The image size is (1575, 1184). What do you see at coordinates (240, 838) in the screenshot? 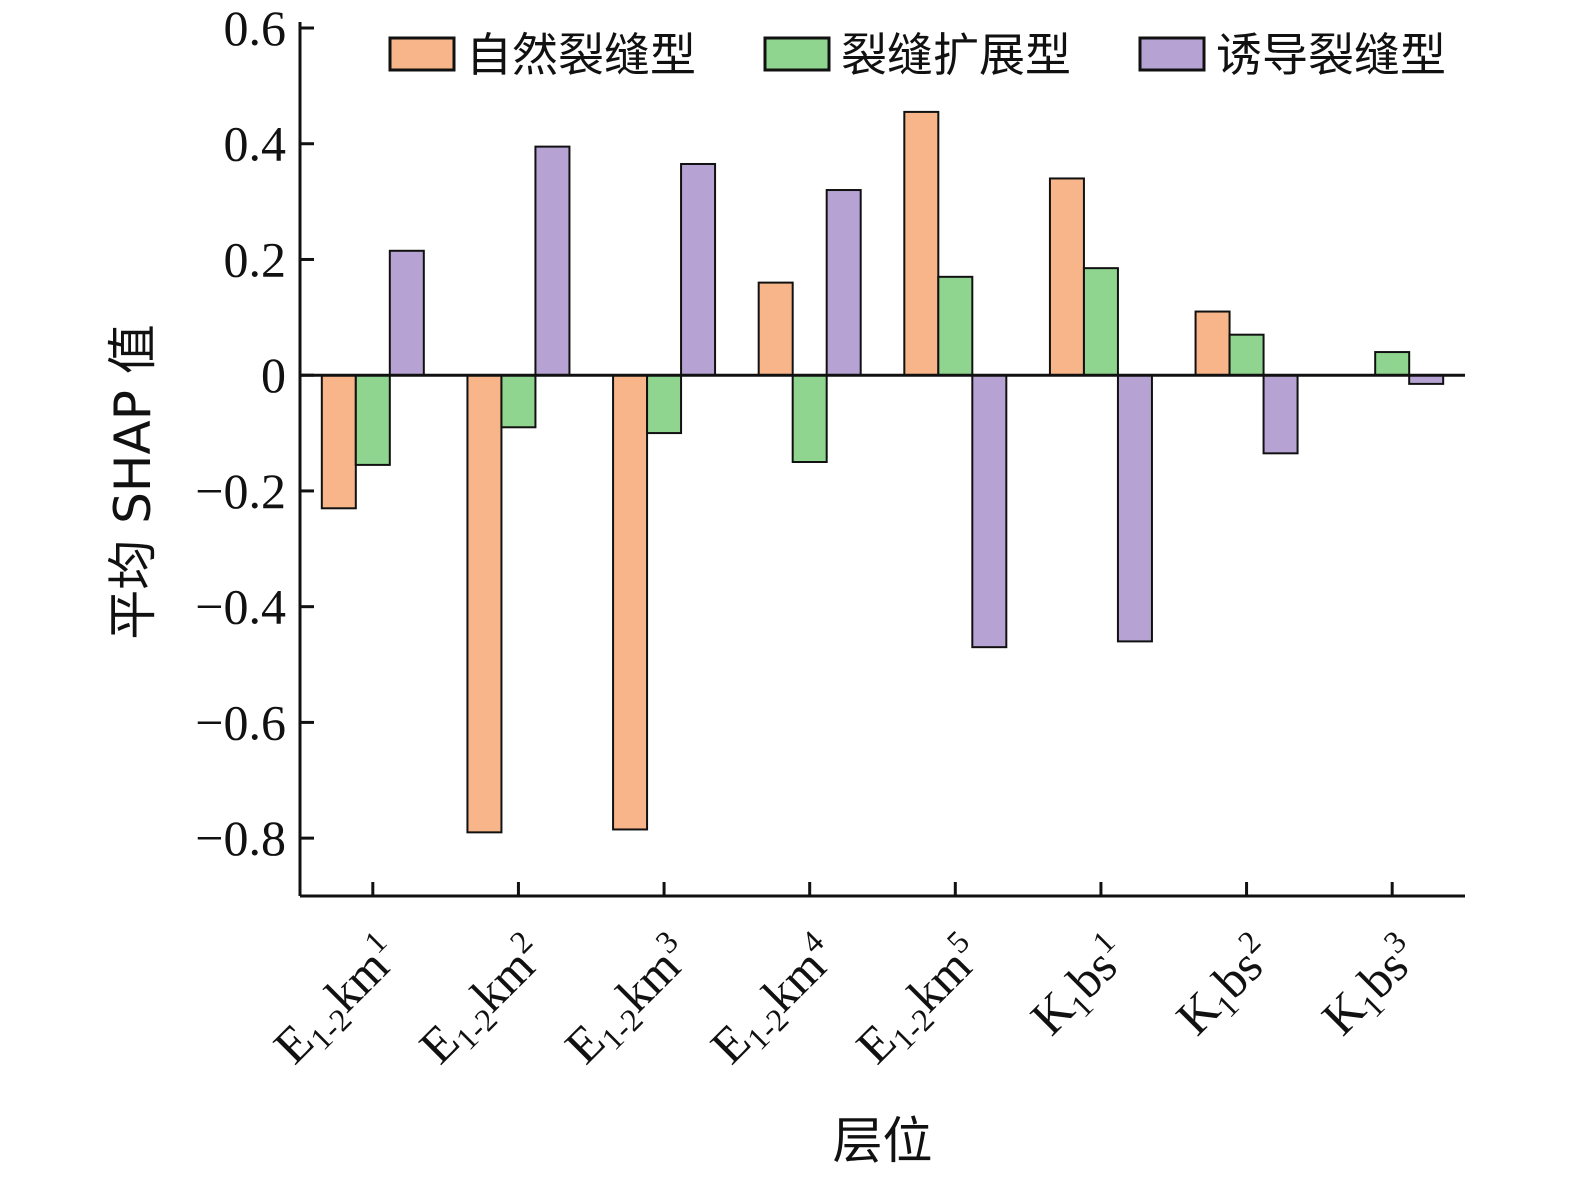
I see `y-tick-label: −0.8` at bounding box center [240, 838].